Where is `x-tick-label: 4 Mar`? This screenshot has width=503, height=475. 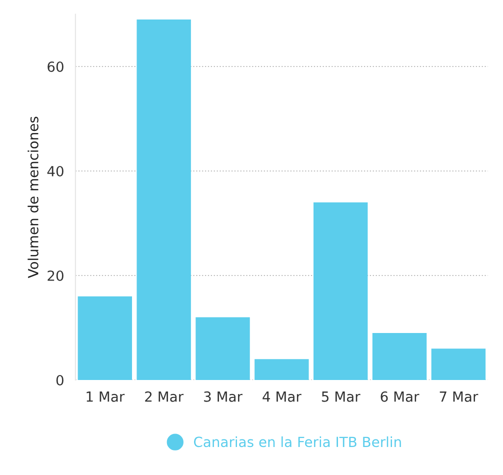
x-tick-label: 4 Mar is located at coordinates (282, 397).